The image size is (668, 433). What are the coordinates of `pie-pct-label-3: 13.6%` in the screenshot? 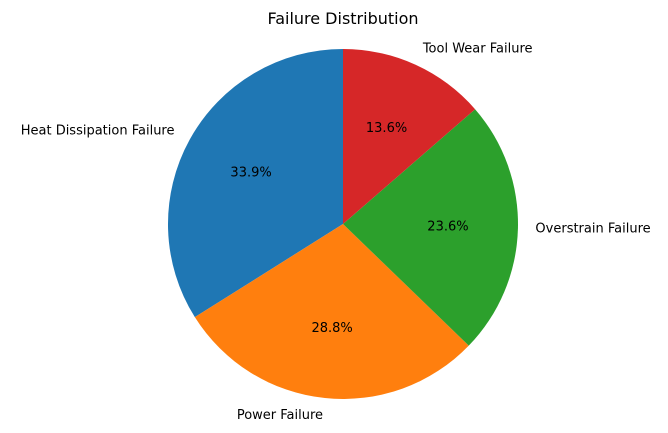 It's located at (386, 128).